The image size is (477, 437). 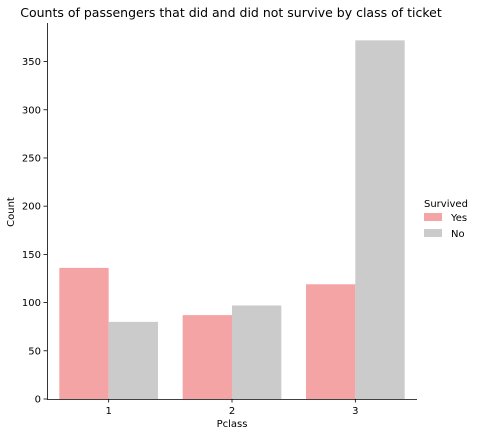 I want to click on x-tick-label: 2, so click(x=232, y=411).